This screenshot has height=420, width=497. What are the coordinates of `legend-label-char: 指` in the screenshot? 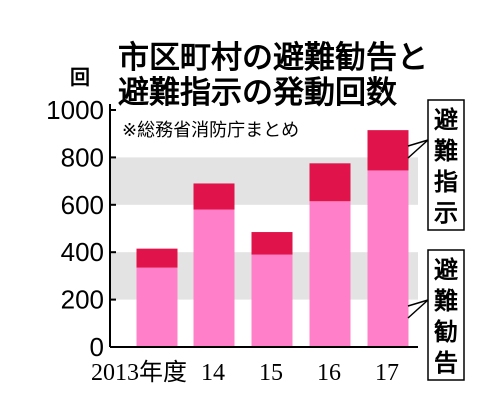 It's located at (446, 182).